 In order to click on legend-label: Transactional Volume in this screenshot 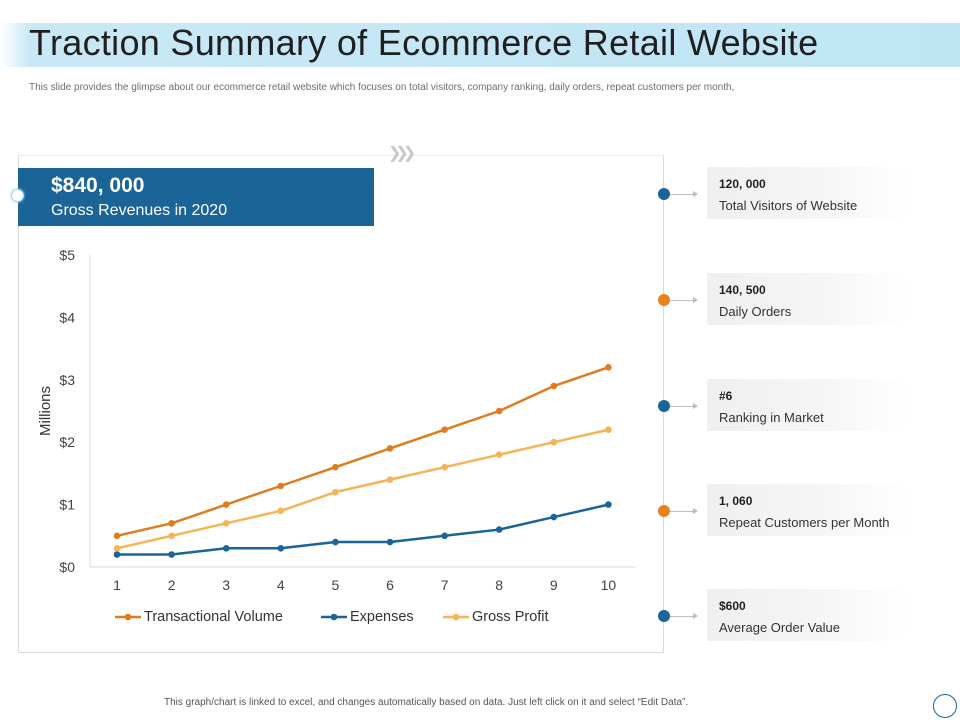, I will do `click(213, 617)`.